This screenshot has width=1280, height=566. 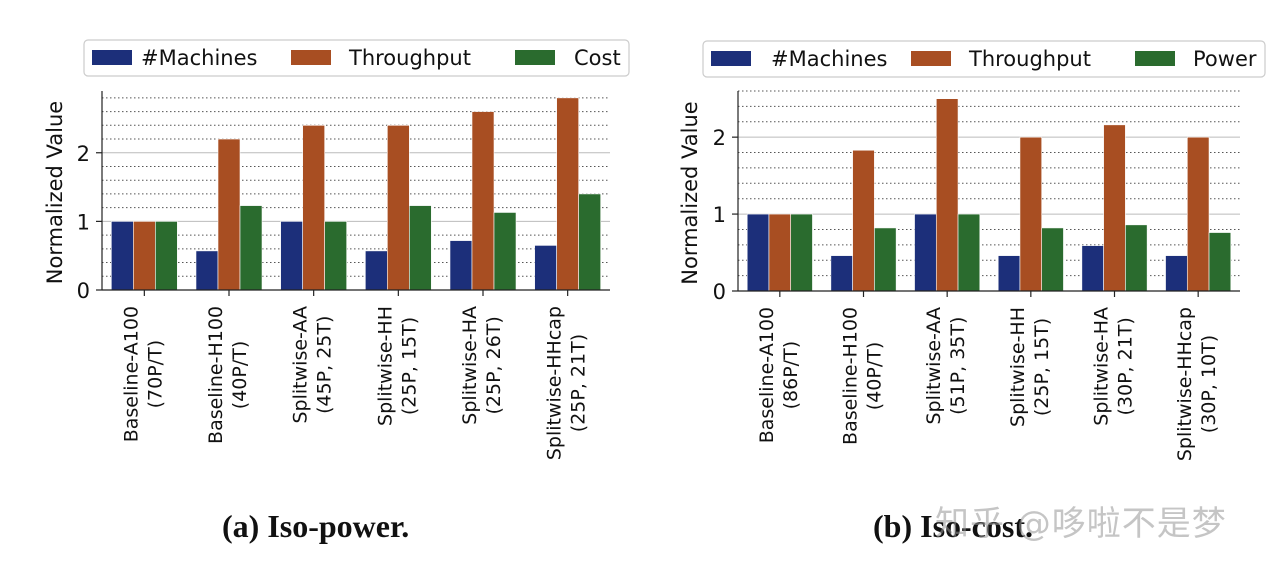 I want to click on x-tick-label: Splitwise-HHcap (30P, 10T), so click(x=1197, y=384).